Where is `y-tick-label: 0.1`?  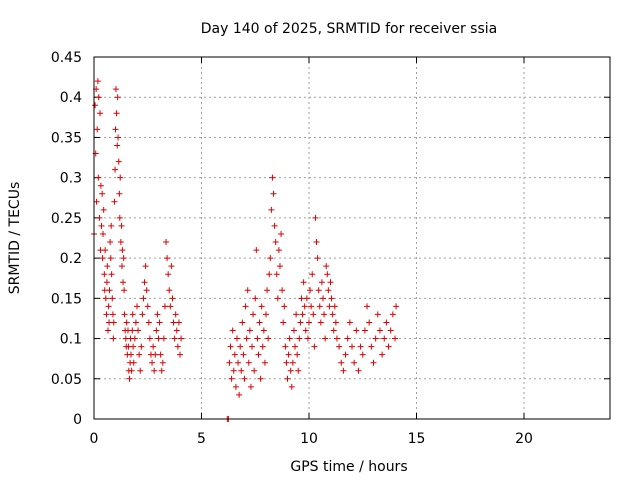
y-tick-label: 0.1 is located at coordinates (71, 340).